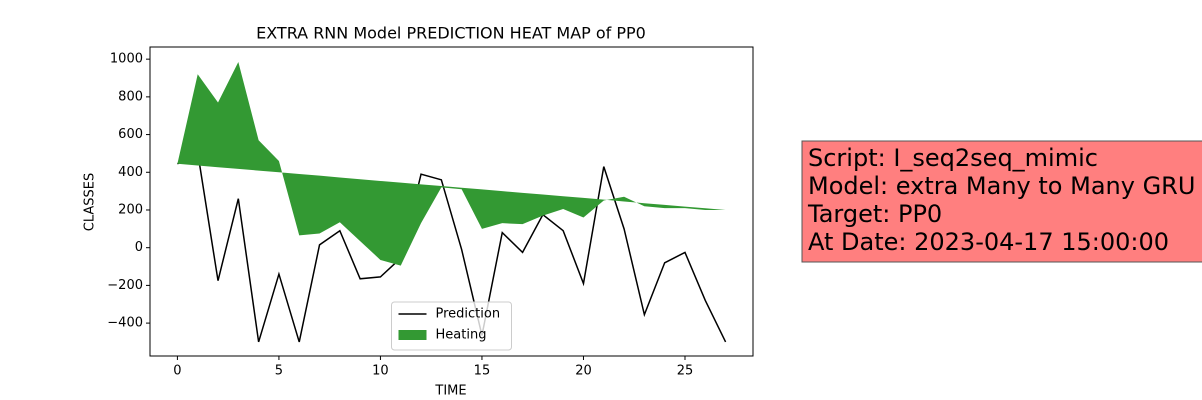  What do you see at coordinates (380, 371) in the screenshot?
I see `x-tick-label: 10` at bounding box center [380, 371].